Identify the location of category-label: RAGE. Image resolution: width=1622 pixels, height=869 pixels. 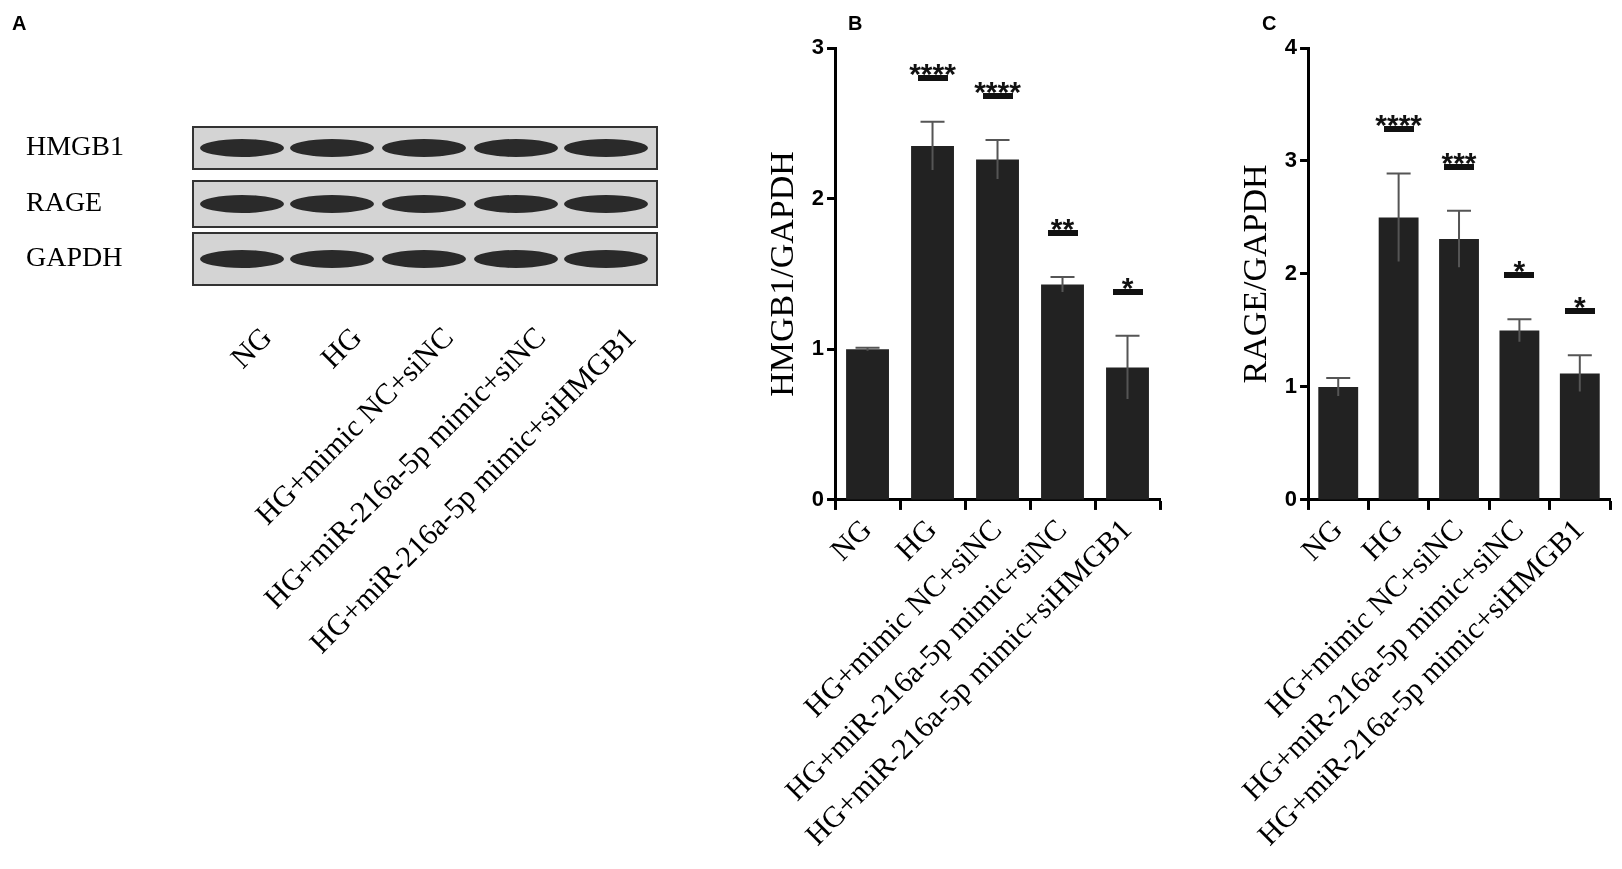
(64, 201).